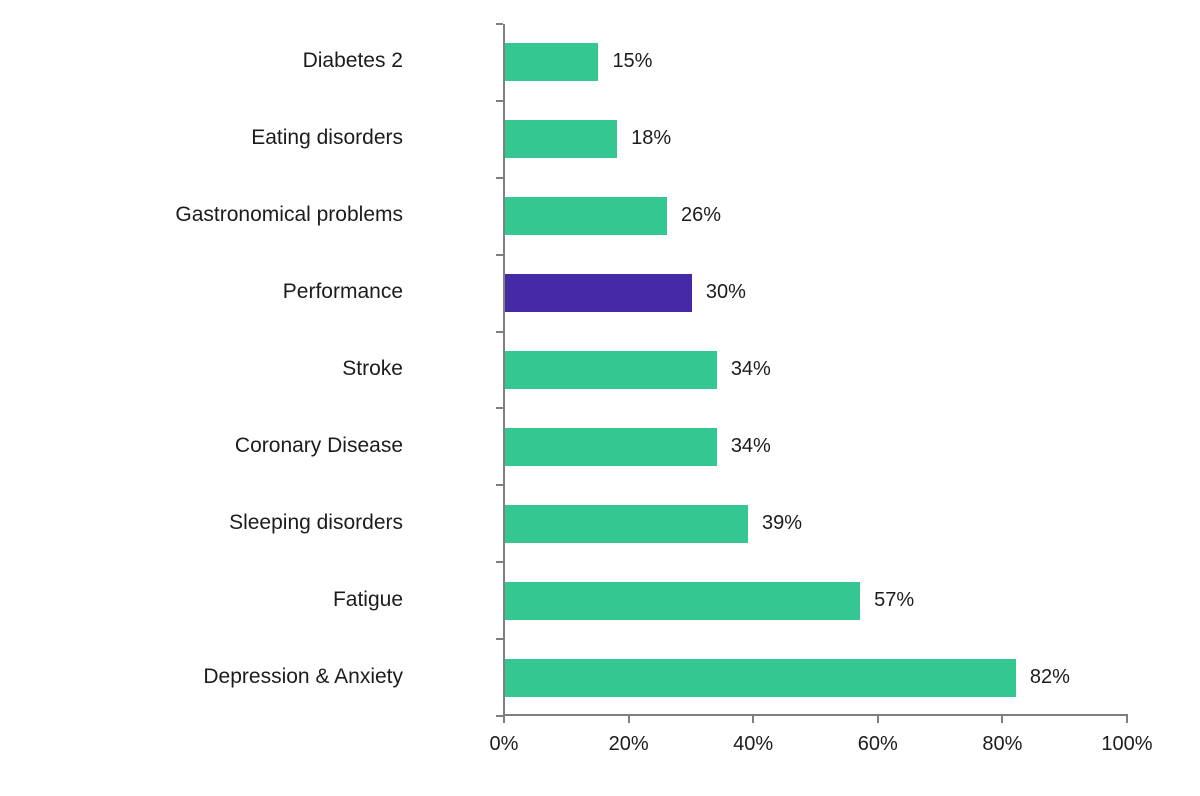 This screenshot has height=796, width=1200. Describe the element at coordinates (611, 370) in the screenshot. I see `bar-stroke` at that location.